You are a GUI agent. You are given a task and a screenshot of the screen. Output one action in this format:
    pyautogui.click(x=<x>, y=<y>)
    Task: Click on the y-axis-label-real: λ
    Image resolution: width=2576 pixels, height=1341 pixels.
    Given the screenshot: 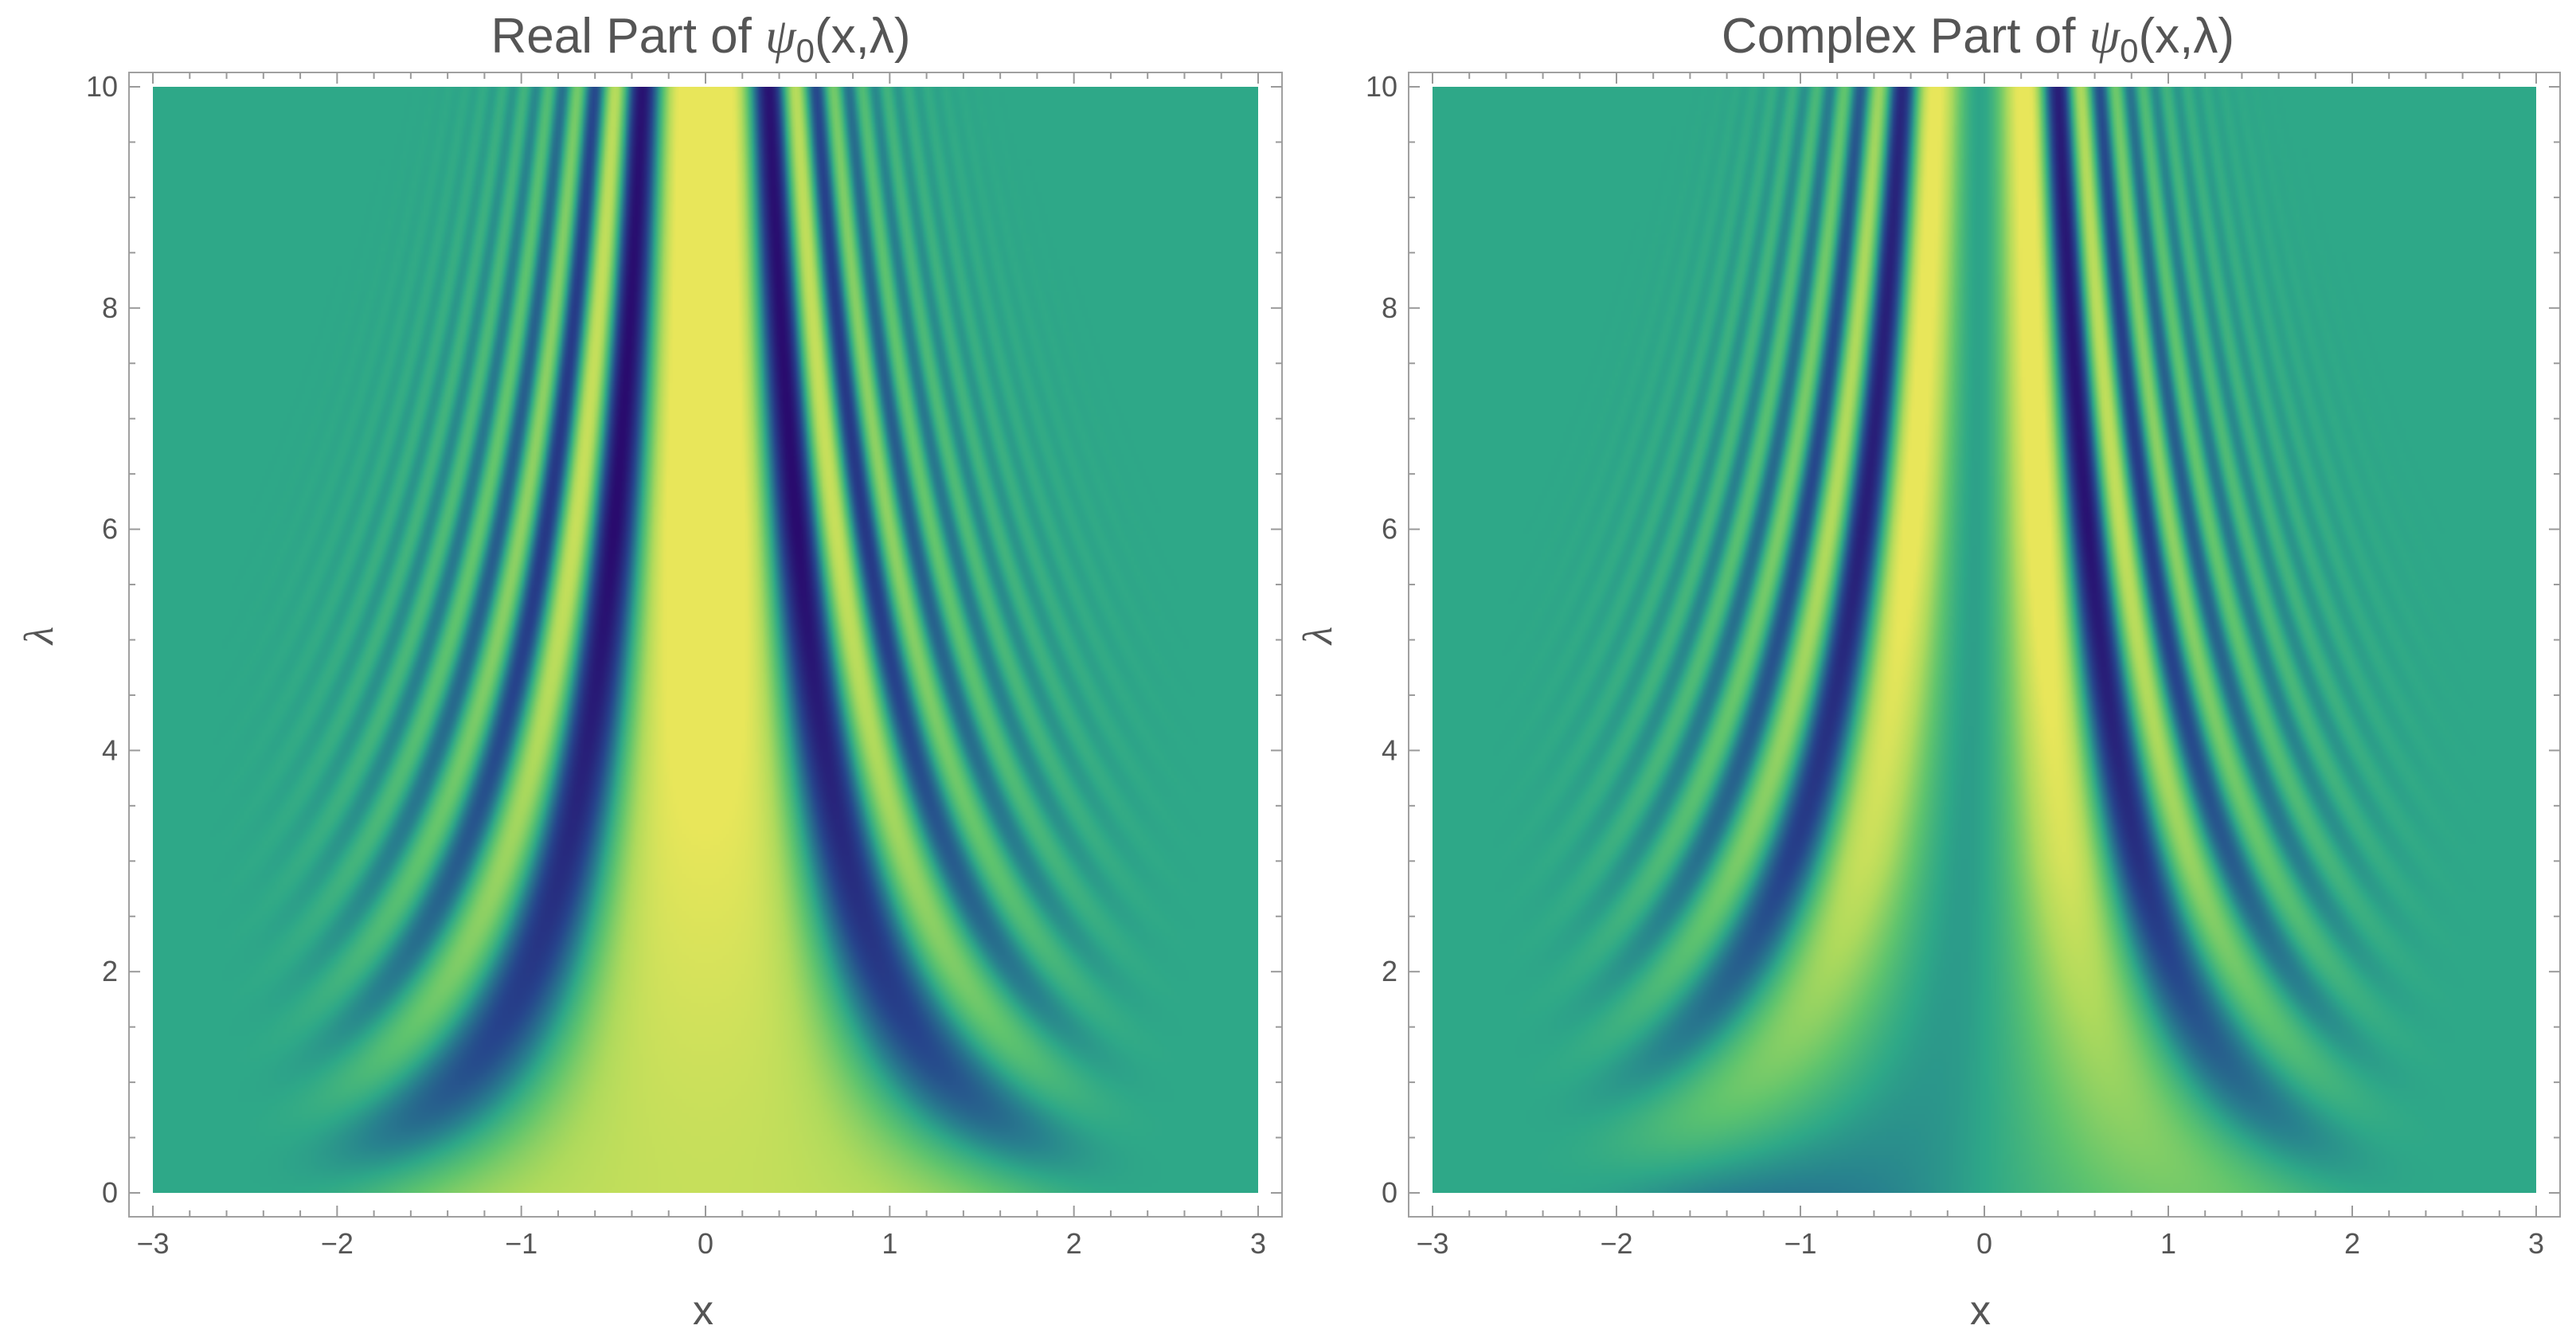 What is the action you would take?
    pyautogui.click(x=40, y=637)
    